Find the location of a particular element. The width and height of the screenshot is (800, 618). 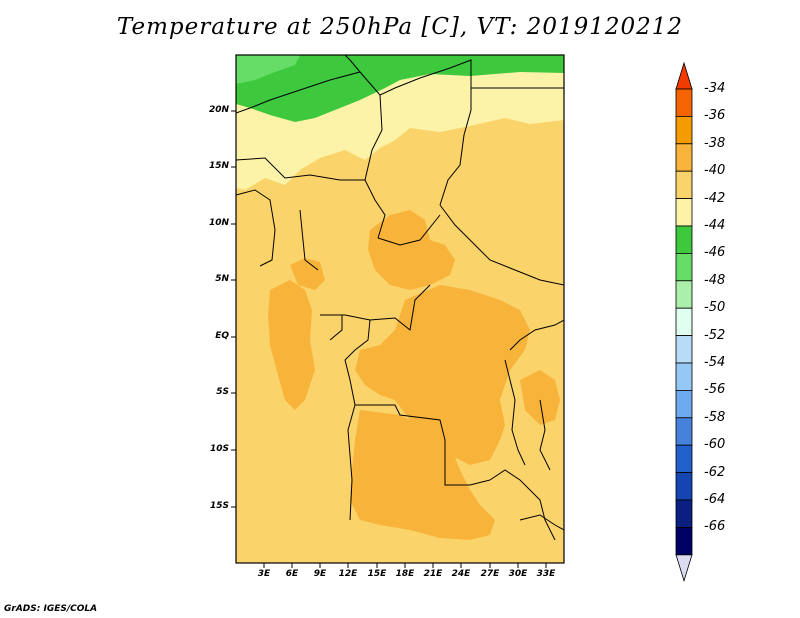

lat-label-20n: 20N is located at coordinates (218, 110).